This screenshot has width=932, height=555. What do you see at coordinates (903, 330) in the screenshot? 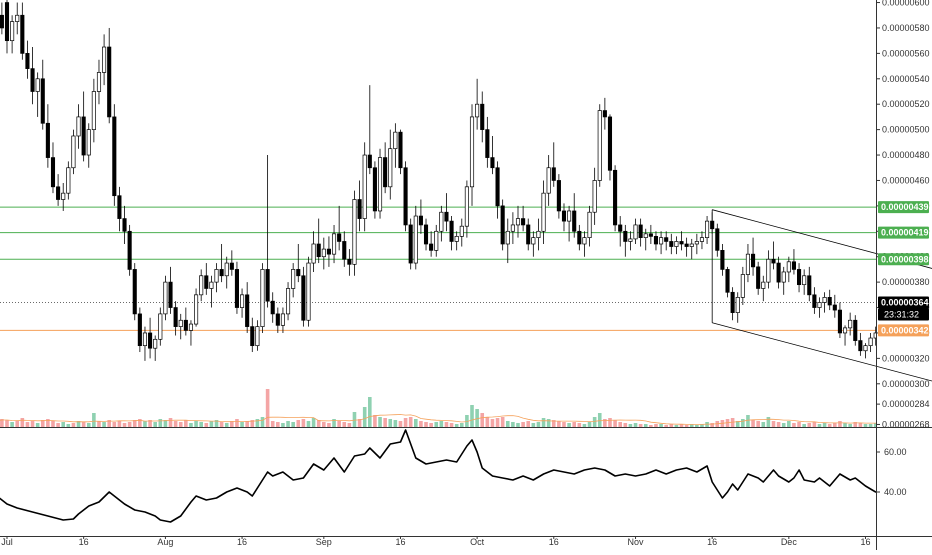
I see `level-tag` at bounding box center [903, 330].